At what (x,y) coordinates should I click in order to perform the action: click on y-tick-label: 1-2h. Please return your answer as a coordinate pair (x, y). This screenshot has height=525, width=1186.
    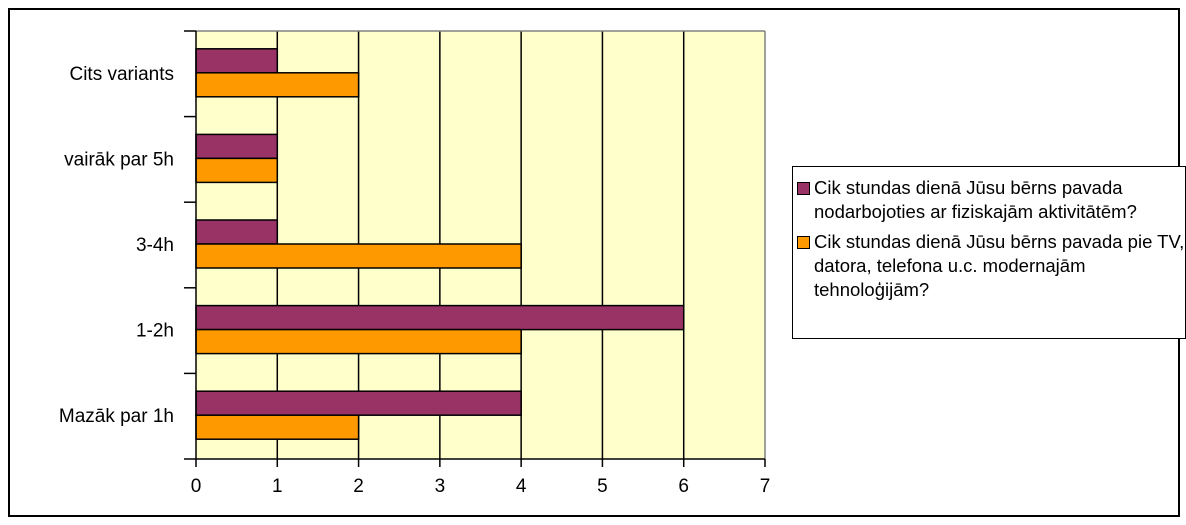
    Looking at the image, I should click on (155, 331).